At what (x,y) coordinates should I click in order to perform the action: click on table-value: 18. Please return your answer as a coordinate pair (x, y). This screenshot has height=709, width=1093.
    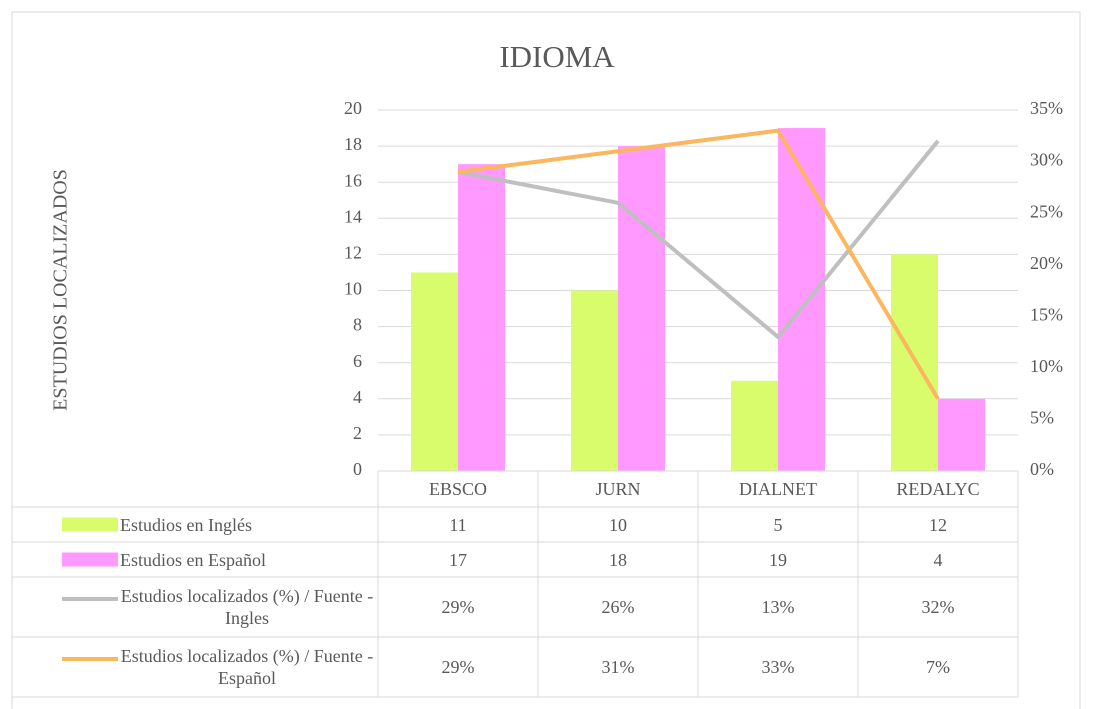
    Looking at the image, I should click on (618, 559).